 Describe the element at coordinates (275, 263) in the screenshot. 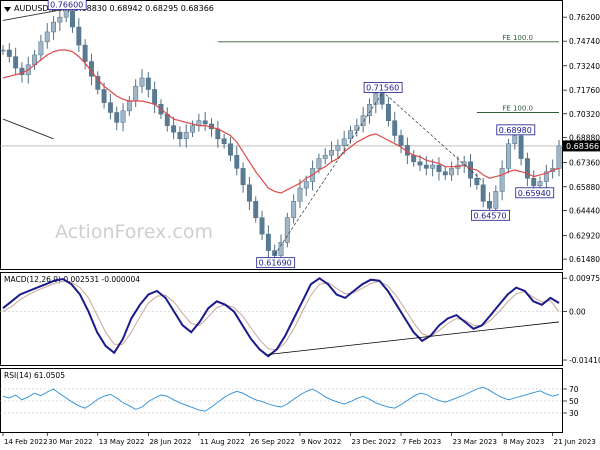

I see `price-annotation-label: 0.61690` at that location.